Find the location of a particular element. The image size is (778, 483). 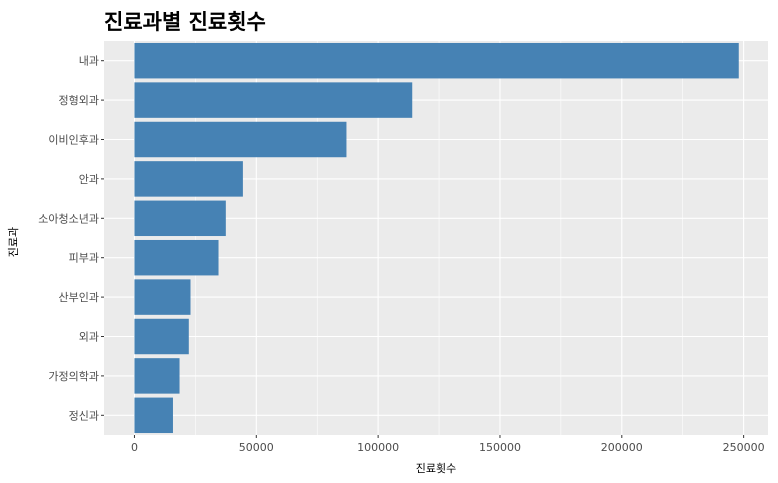

y-tick-label: 이비인후과 is located at coordinates (73, 140).